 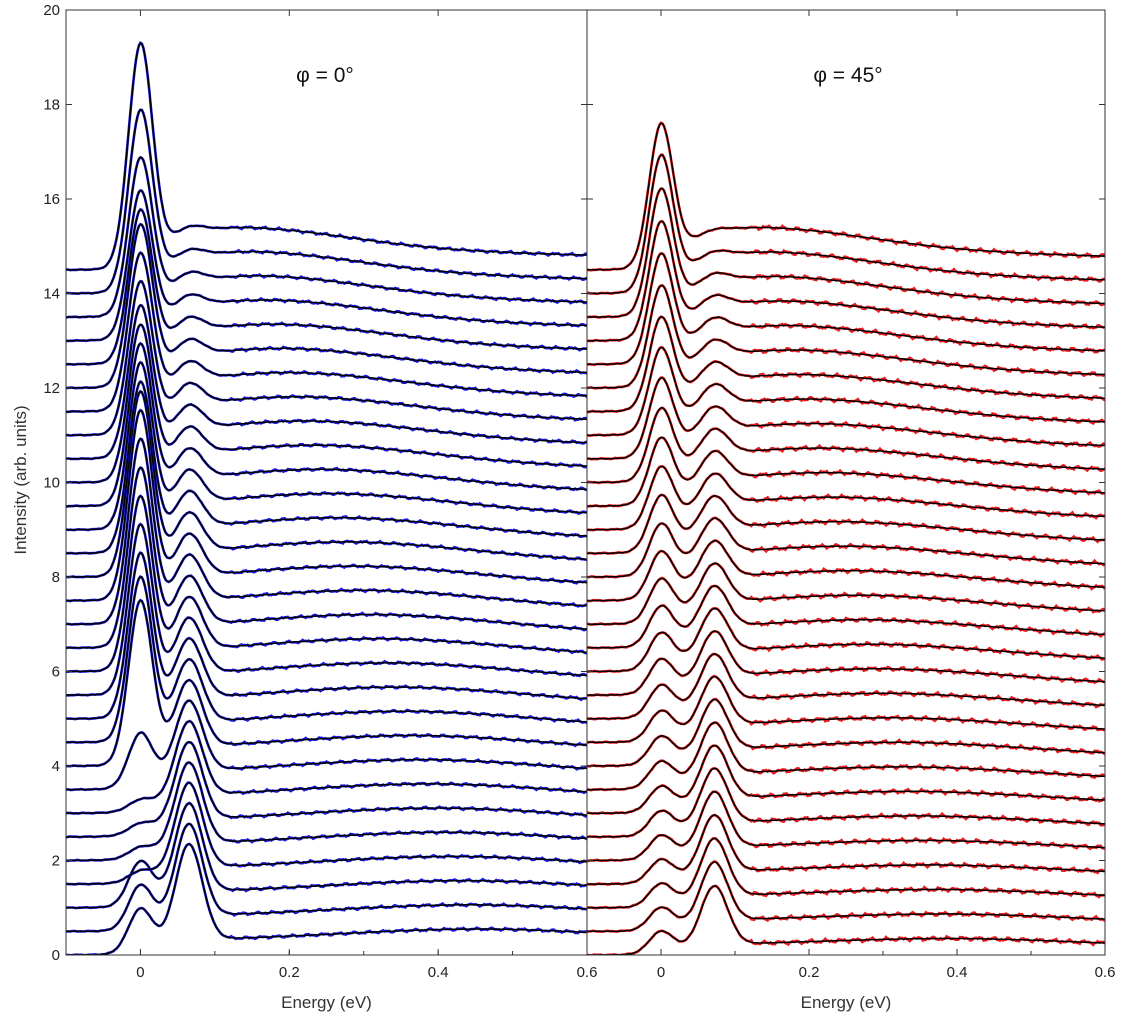 I want to click on y-tick-label: 14, so click(x=51, y=294).